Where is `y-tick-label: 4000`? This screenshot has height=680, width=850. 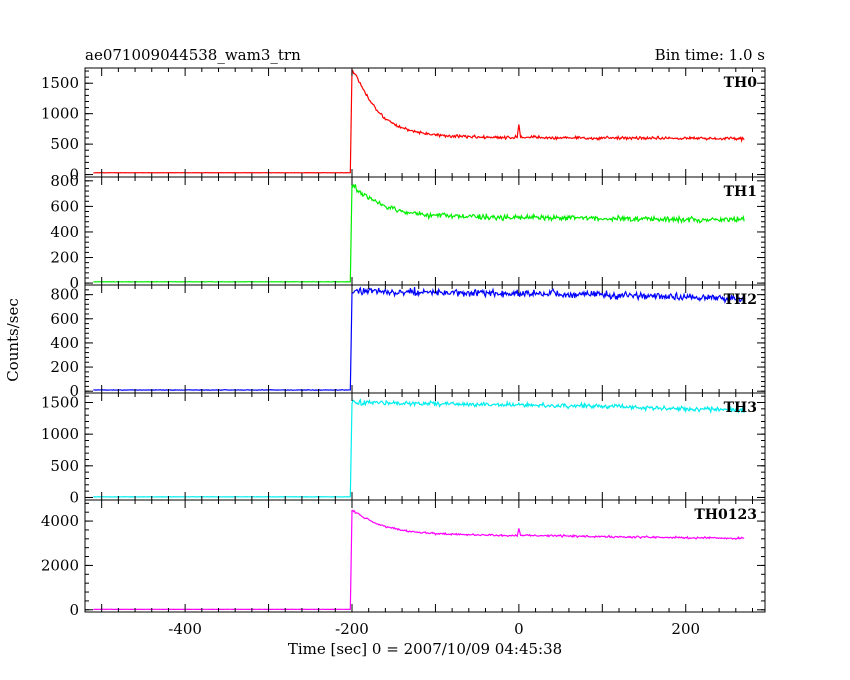
y-tick-label: 4000 is located at coordinates (60, 521).